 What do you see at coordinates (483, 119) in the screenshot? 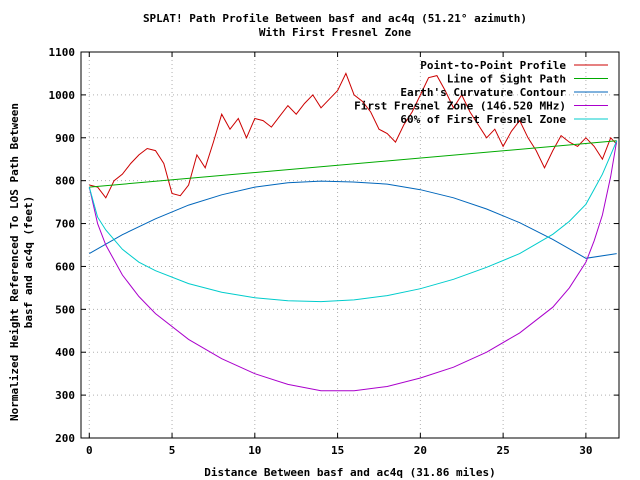
I see `legend-label-60-of-first-fresnel-zone: 60% of First Fresnel Zone` at bounding box center [483, 119].